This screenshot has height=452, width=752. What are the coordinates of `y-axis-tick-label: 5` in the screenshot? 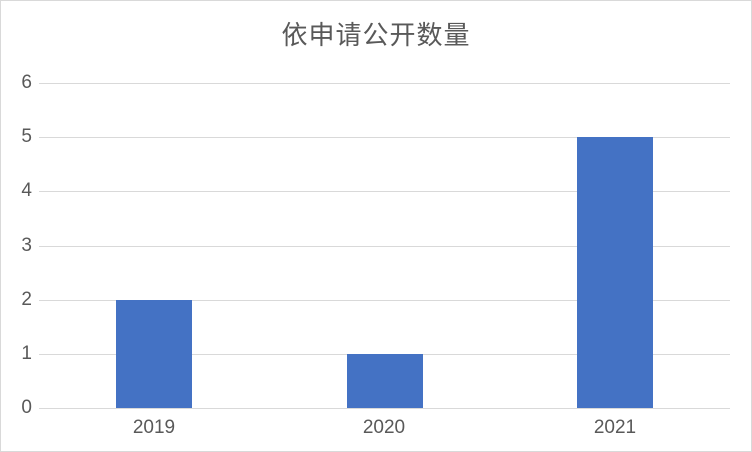 It's located at (26, 136).